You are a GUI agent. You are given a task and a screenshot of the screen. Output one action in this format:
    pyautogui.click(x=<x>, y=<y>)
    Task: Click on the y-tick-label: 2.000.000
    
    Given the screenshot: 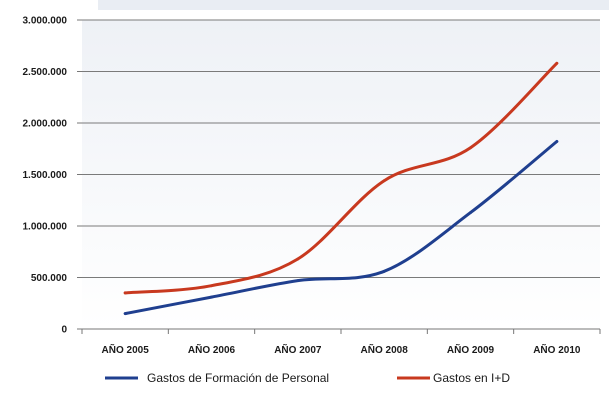 What is the action you would take?
    pyautogui.click(x=45, y=124)
    